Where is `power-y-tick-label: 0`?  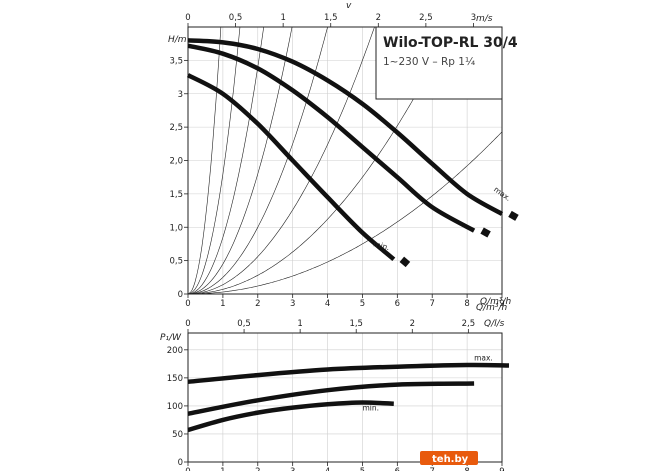 power-y-tick-label: 0 is located at coordinates (180, 463).